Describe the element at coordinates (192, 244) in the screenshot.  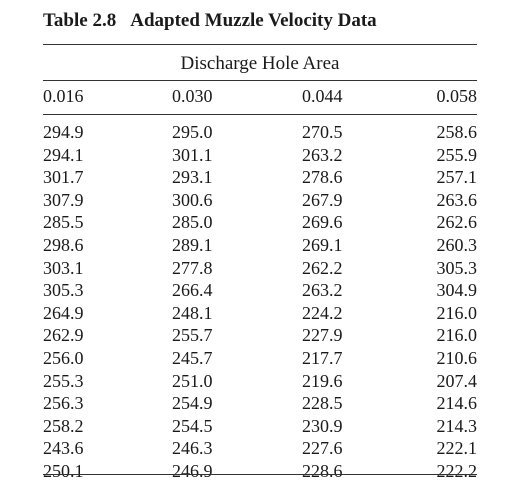
I see `table-cell: 289.1` at that location.